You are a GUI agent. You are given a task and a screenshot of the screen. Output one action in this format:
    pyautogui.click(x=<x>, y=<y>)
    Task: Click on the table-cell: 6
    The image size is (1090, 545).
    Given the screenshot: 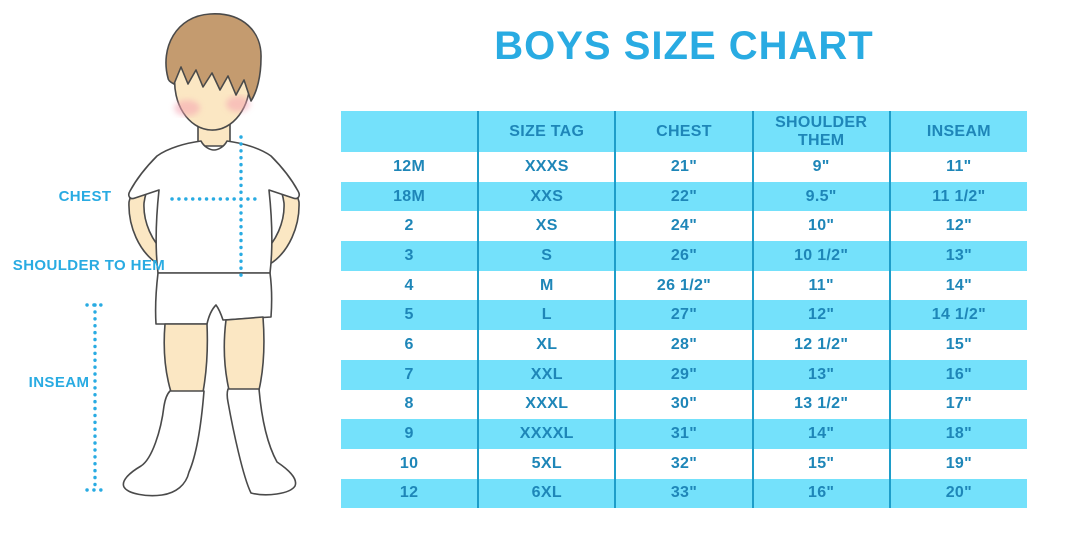 What is the action you would take?
    pyautogui.click(x=409, y=344)
    